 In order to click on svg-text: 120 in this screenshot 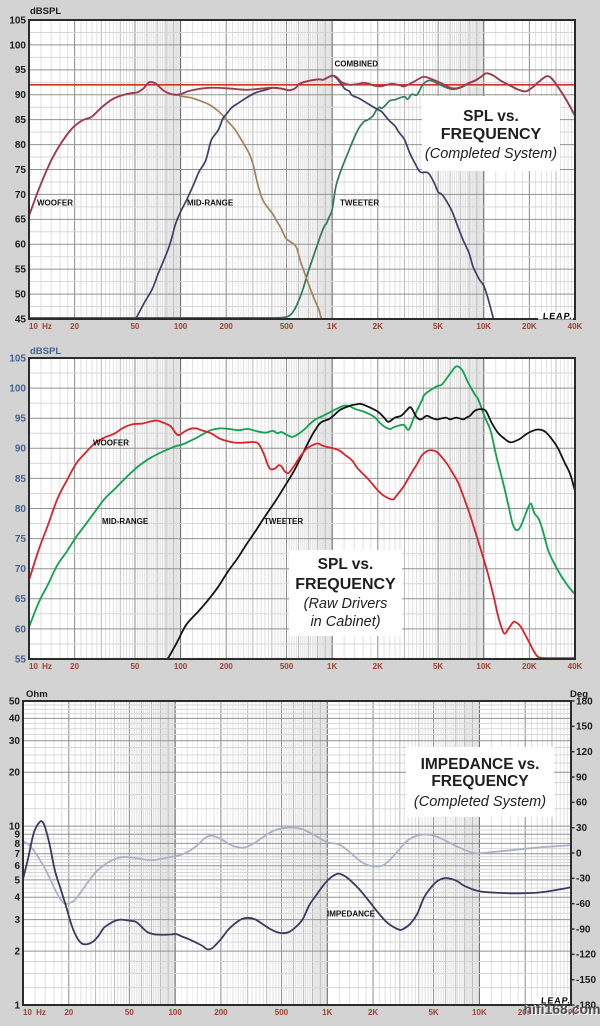, I will do `click(584, 752)`.